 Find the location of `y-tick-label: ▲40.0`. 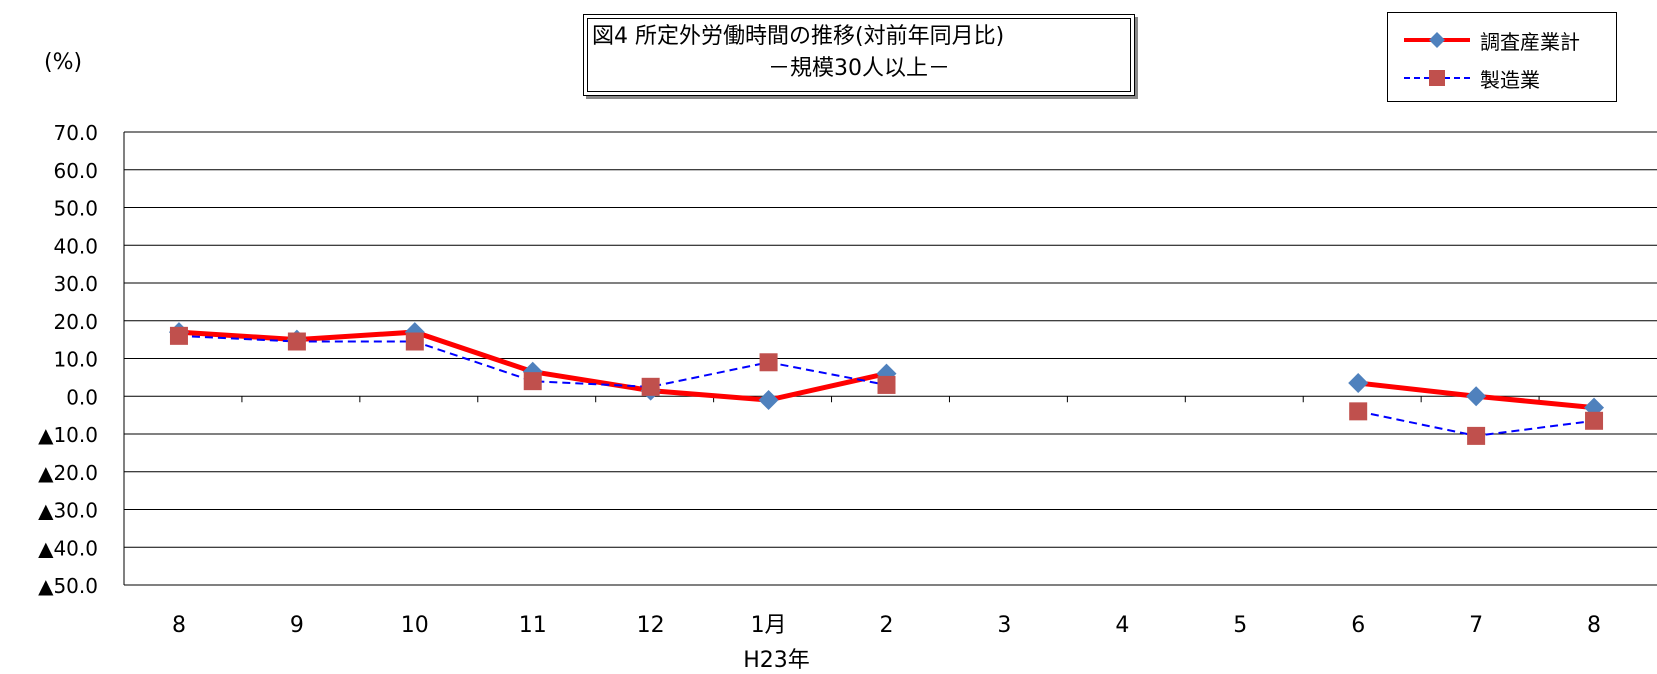

y-tick-label: ▲40.0 is located at coordinates (68, 548).